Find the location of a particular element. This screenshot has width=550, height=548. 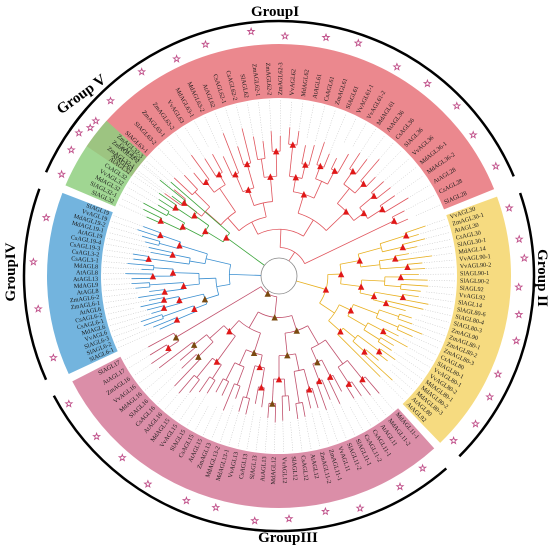

leaf-label: CsAGL13 is located at coordinates (244, 466).